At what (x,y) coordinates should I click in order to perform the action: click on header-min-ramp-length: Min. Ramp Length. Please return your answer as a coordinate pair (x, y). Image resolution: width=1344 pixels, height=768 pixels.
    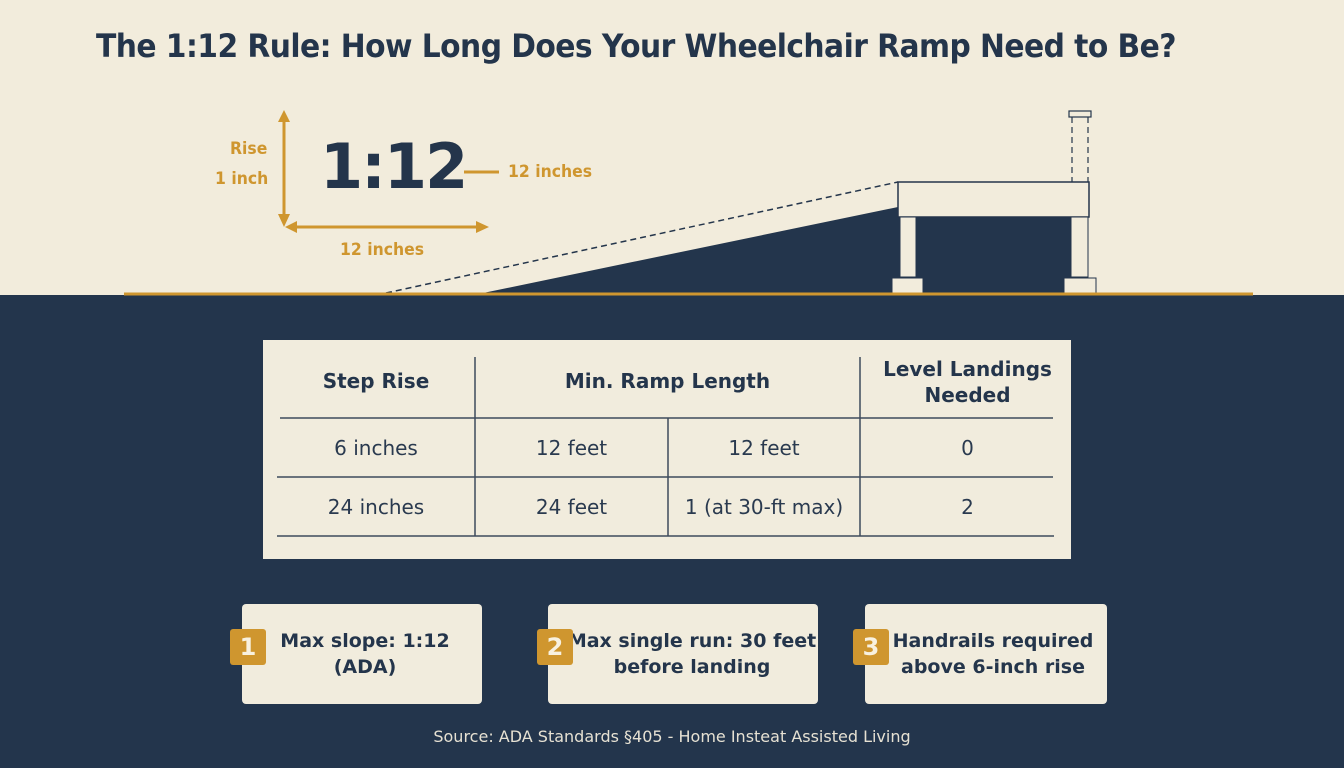
    Looking at the image, I should click on (667, 381).